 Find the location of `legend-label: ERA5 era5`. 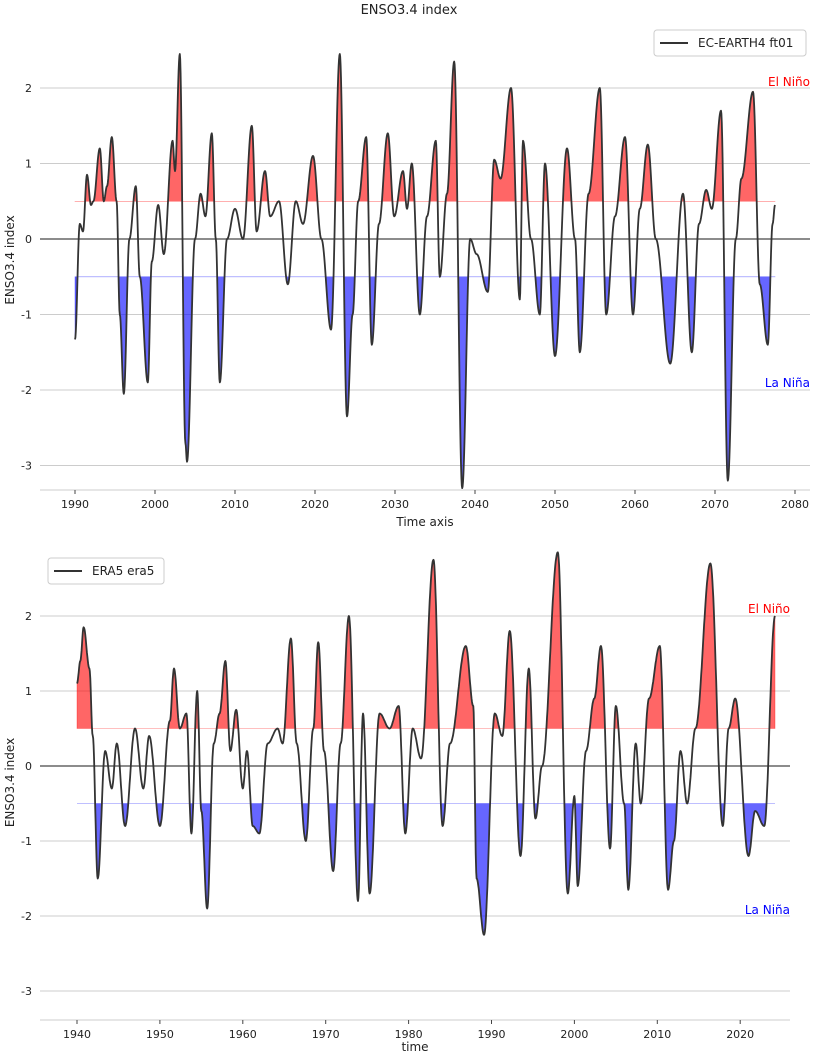

legend-label: ERA5 era5 is located at coordinates (123, 571).